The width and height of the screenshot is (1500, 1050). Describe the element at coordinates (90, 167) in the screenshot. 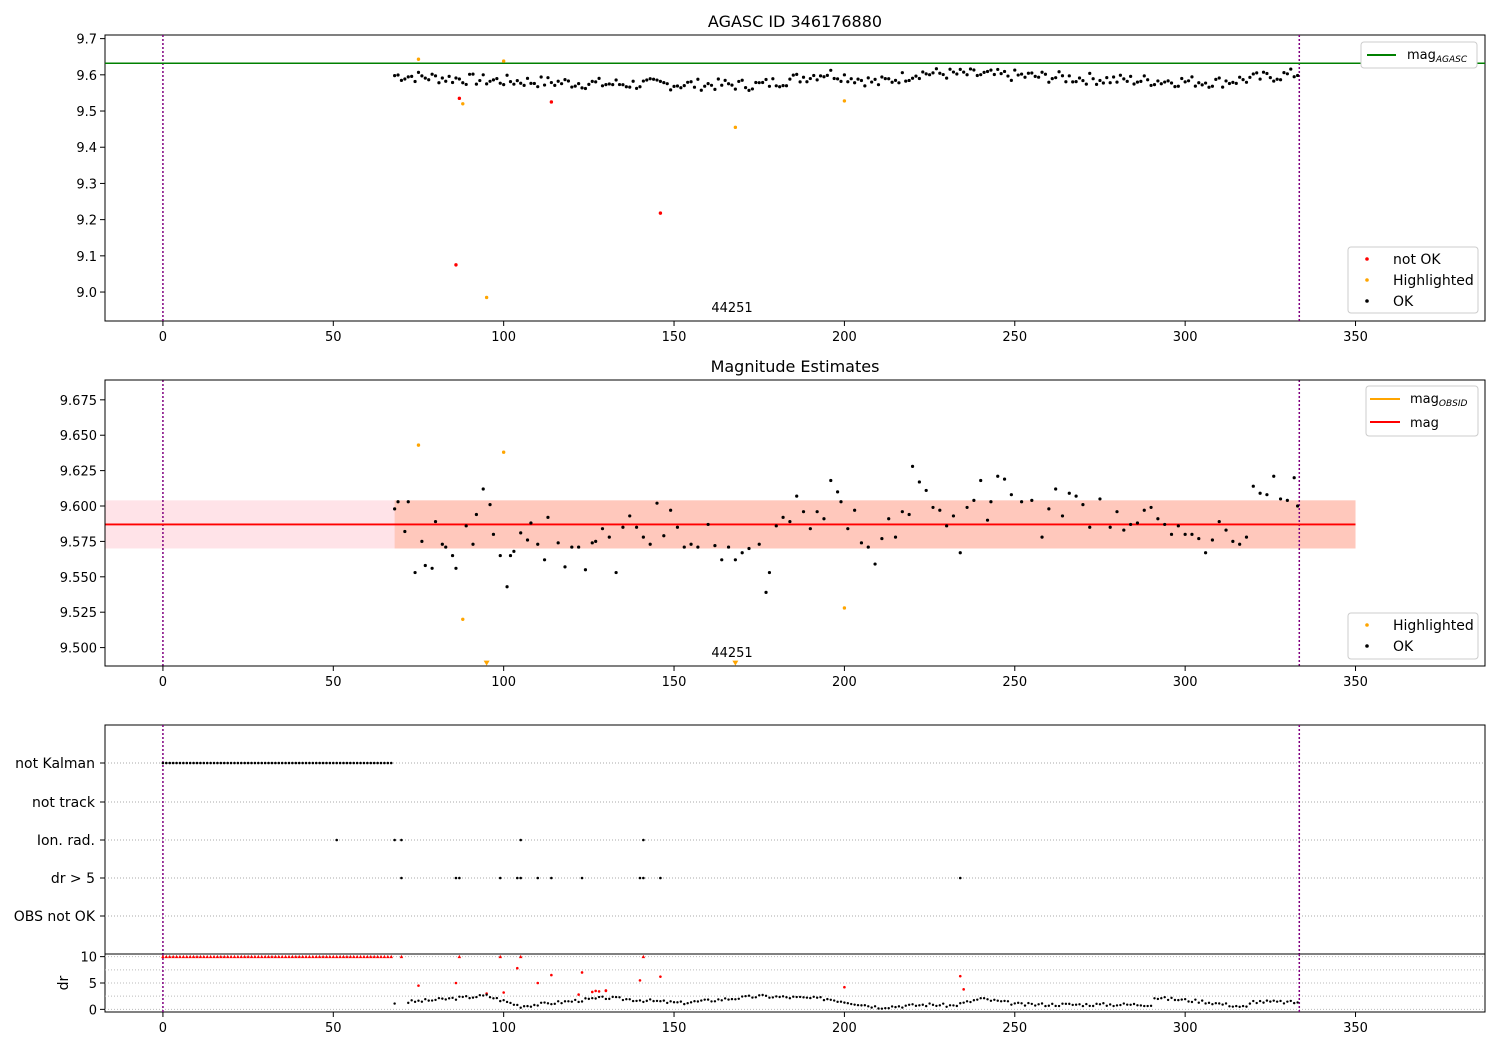

I see `agasc-panel-y-axis: 9.0 9.1 9.2 9.3 9.4 9.5 9.6 9.7` at that location.